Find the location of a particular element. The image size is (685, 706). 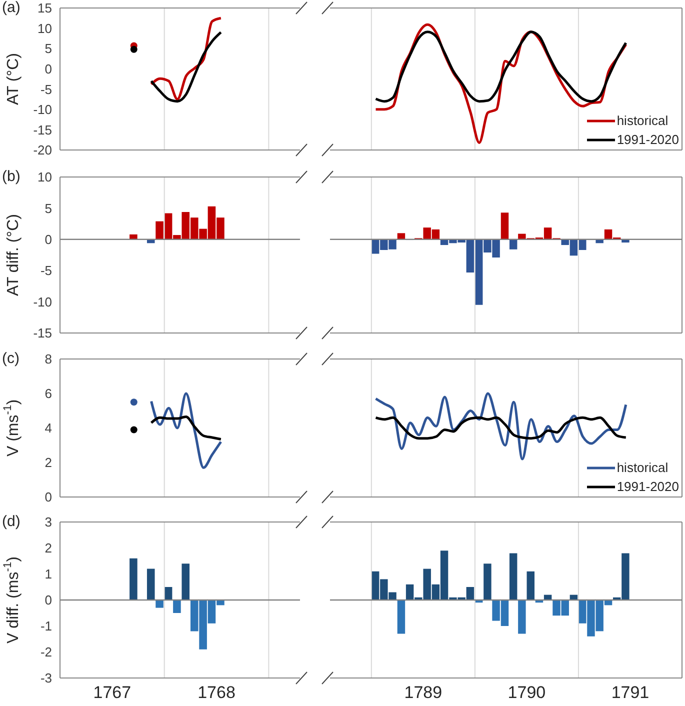

x-tick-label: 1791 is located at coordinates (630, 692).